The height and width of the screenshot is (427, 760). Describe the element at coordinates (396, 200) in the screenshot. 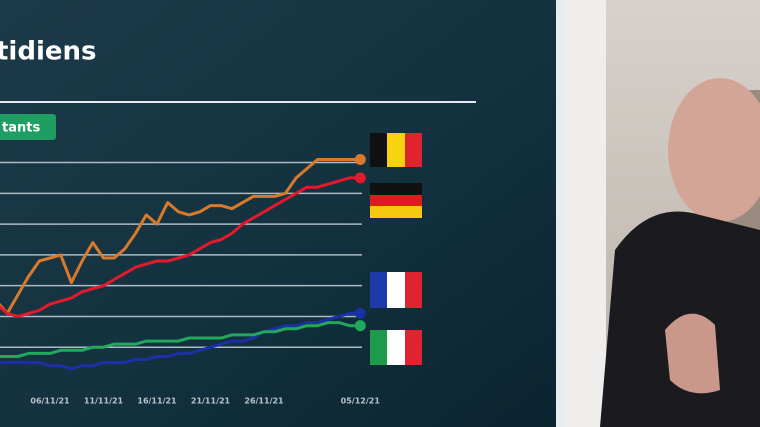

I see `flag-germany` at that location.